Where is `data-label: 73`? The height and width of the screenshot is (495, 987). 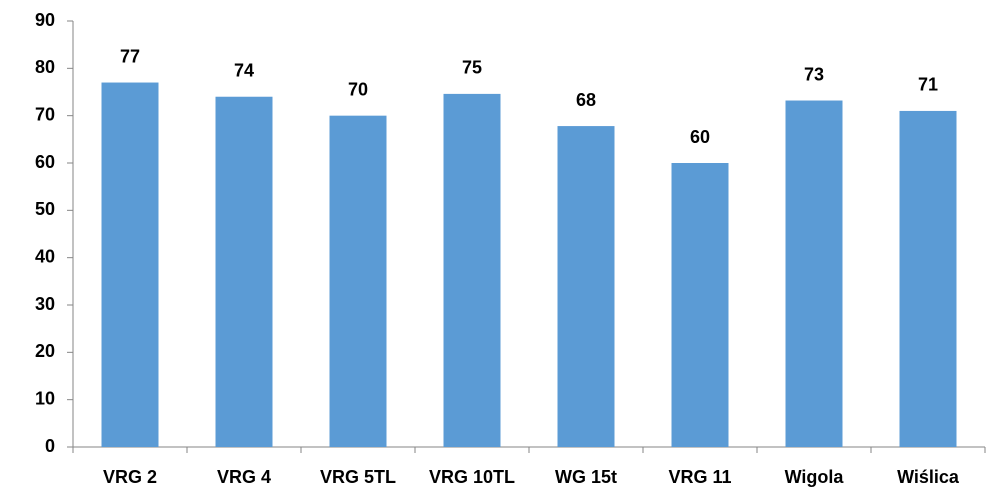 data-label: 73 is located at coordinates (814, 74).